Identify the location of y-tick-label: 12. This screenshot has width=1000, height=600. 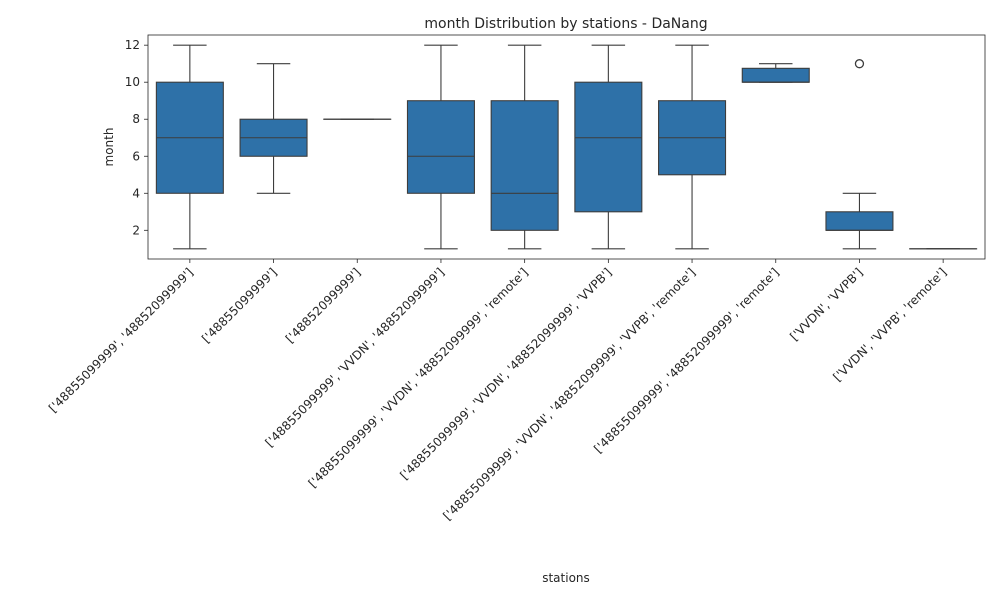
(132, 45).